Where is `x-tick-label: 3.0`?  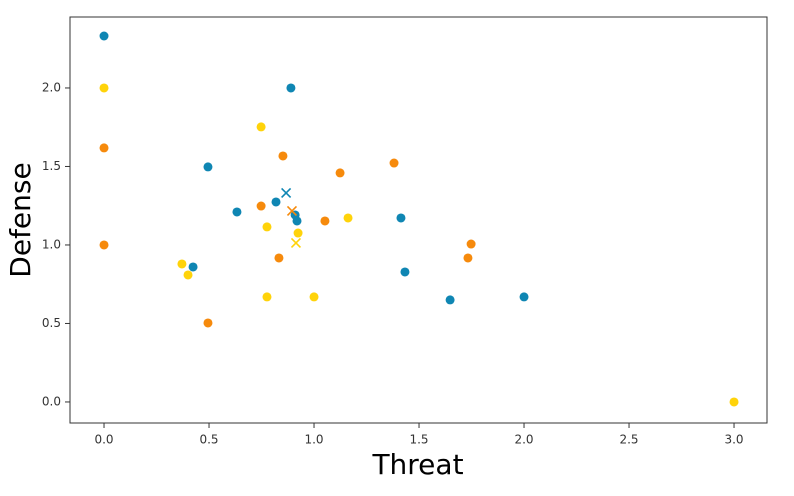 x-tick-label: 3.0 is located at coordinates (733, 440).